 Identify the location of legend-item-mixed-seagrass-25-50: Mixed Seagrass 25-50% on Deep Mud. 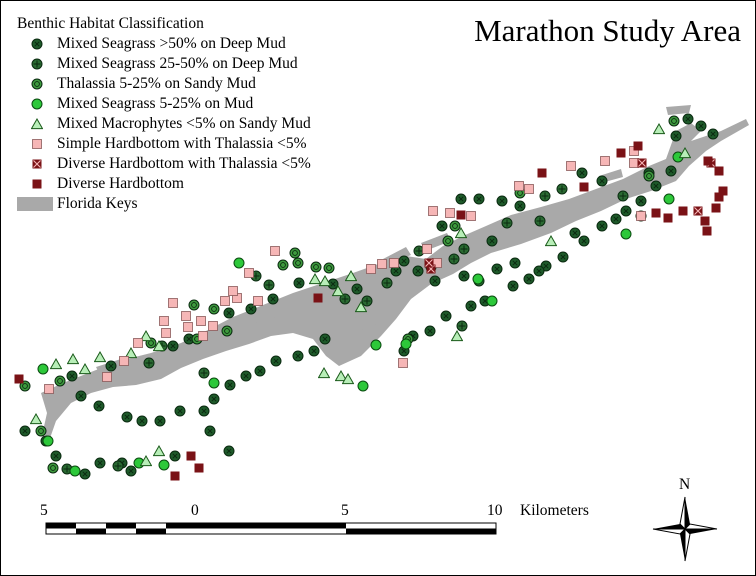
(164, 64).